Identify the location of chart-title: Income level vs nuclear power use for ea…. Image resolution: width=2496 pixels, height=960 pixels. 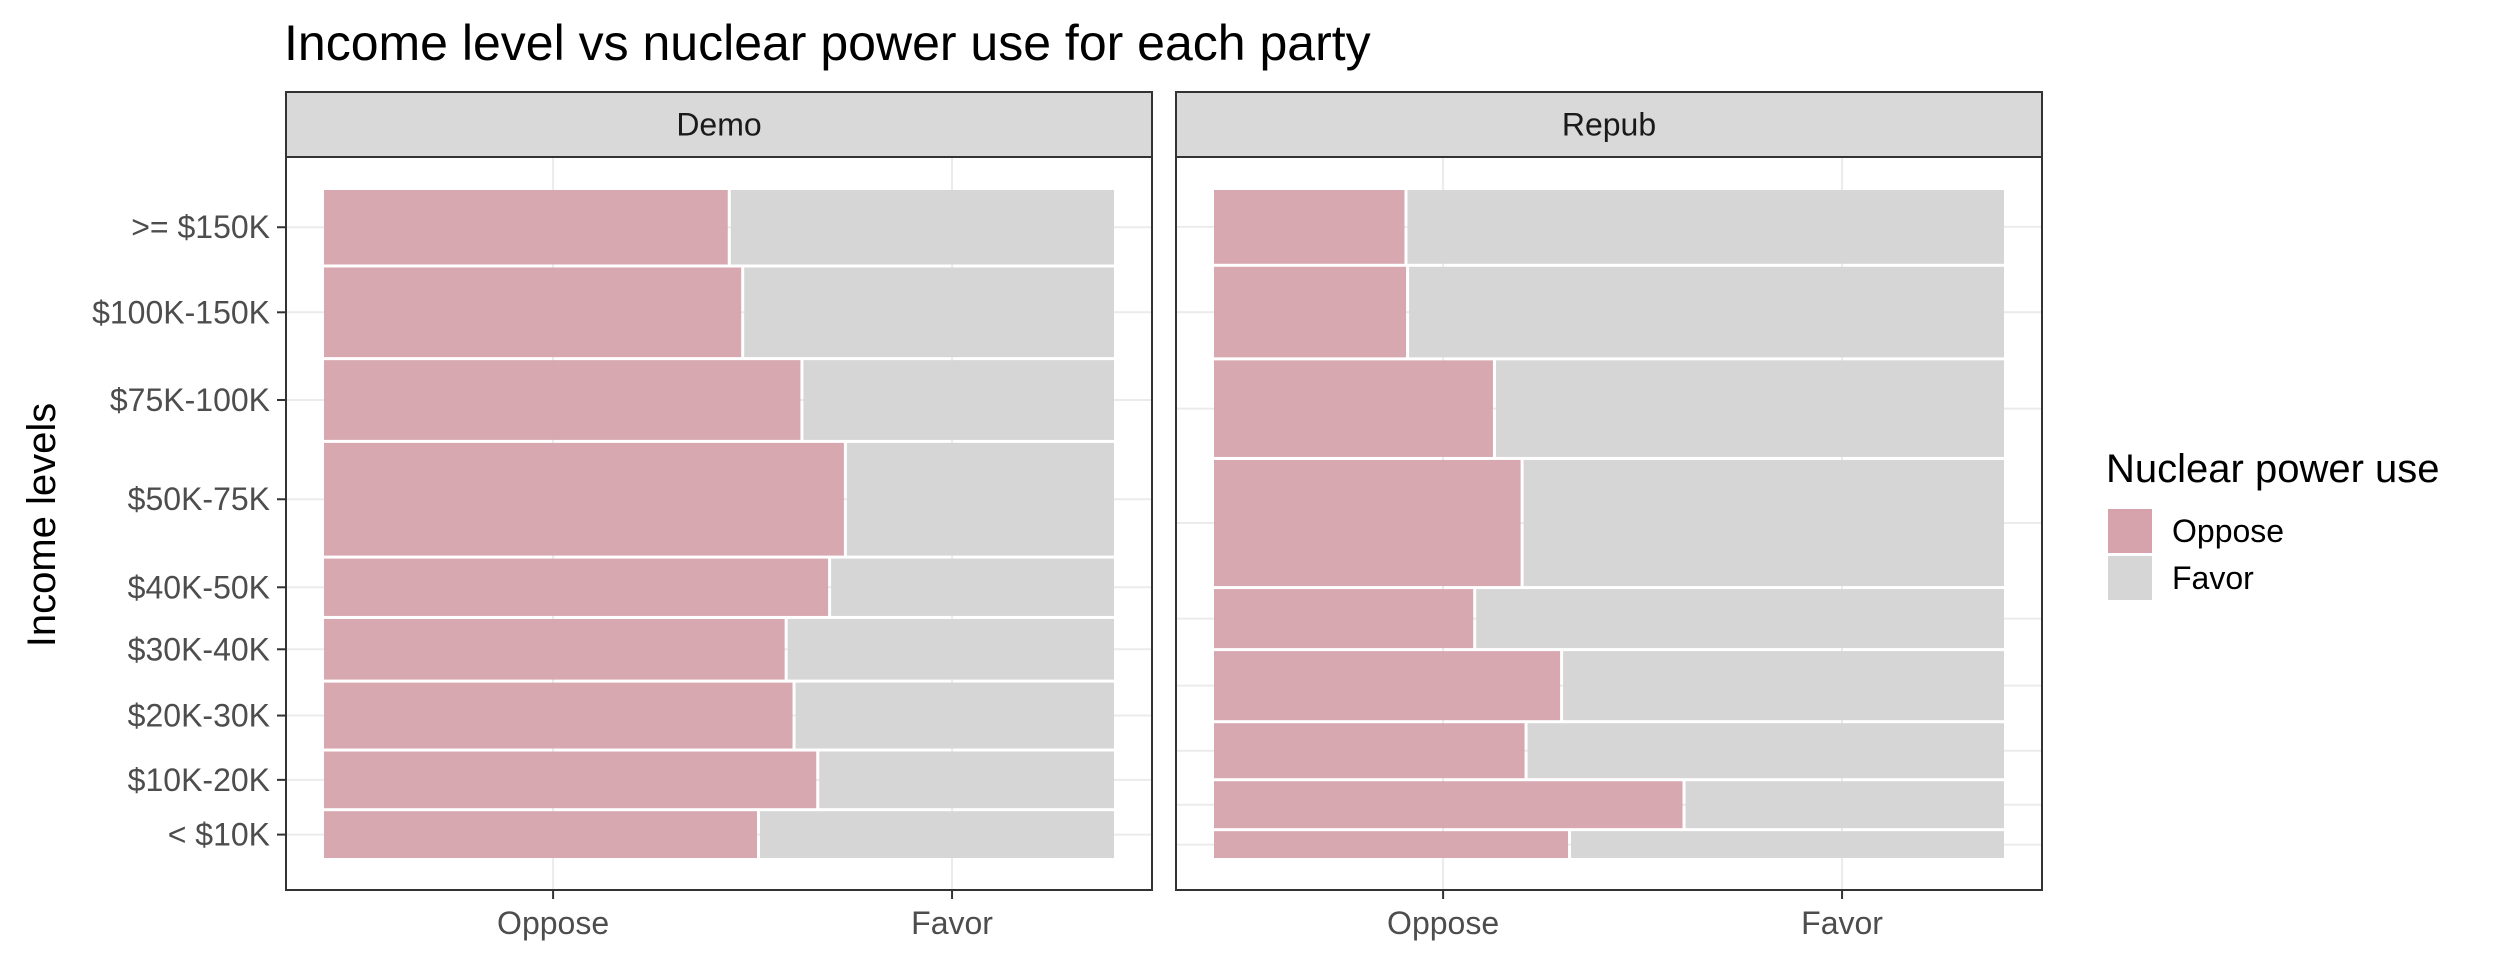
(827, 43).